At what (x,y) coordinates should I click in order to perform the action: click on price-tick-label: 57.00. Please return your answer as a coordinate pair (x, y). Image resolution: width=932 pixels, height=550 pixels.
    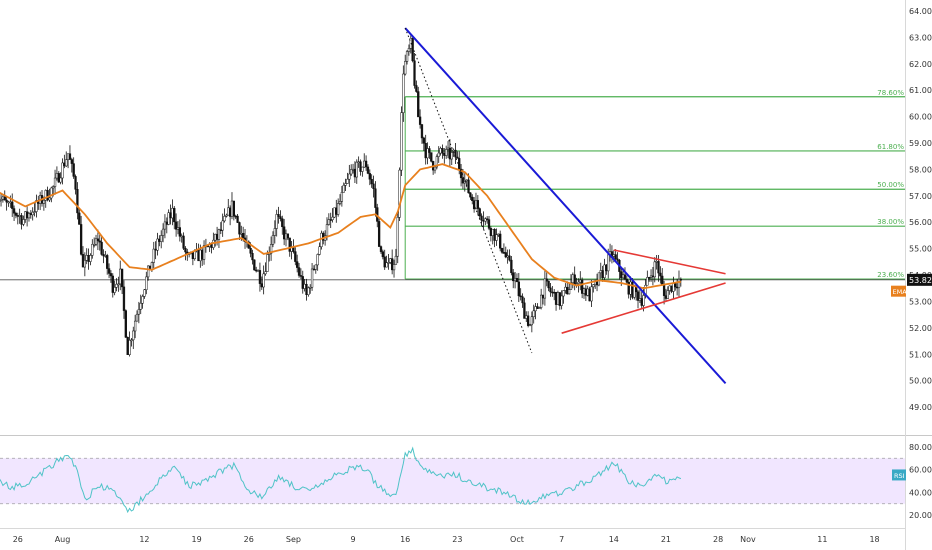
    Looking at the image, I should click on (920, 196).